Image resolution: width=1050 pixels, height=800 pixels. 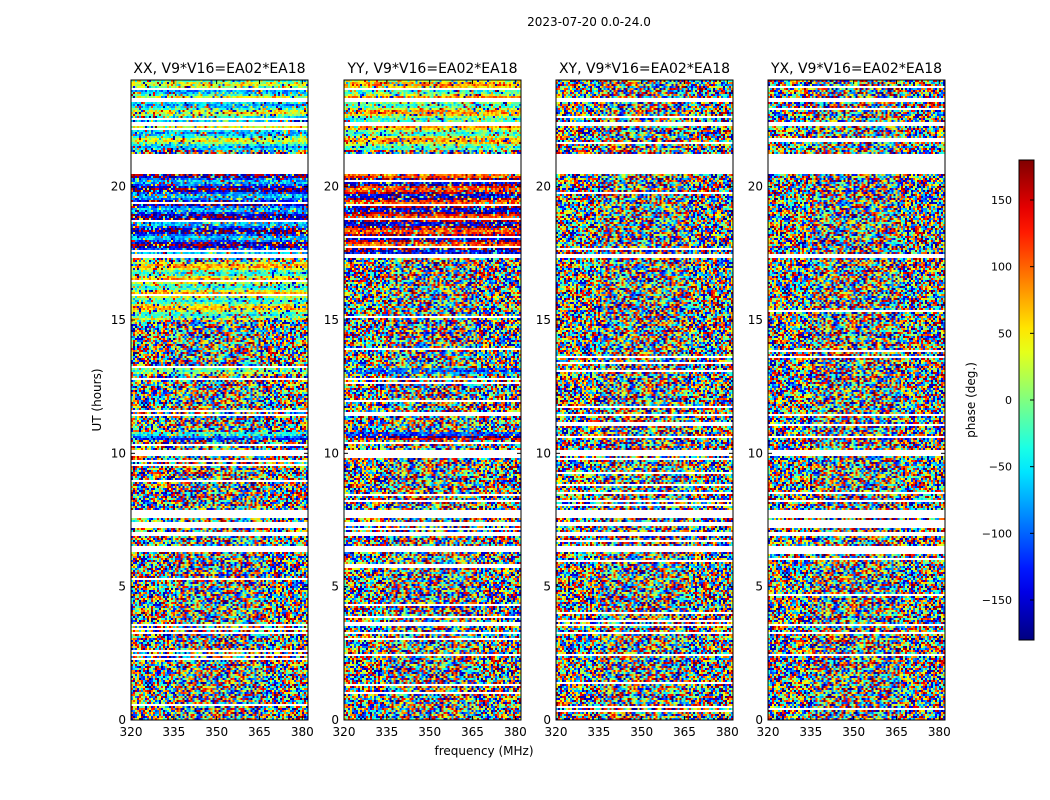 What do you see at coordinates (644, 69) in the screenshot?
I see `panel-title: XY, V9*V16=EA02*EA18` at bounding box center [644, 69].